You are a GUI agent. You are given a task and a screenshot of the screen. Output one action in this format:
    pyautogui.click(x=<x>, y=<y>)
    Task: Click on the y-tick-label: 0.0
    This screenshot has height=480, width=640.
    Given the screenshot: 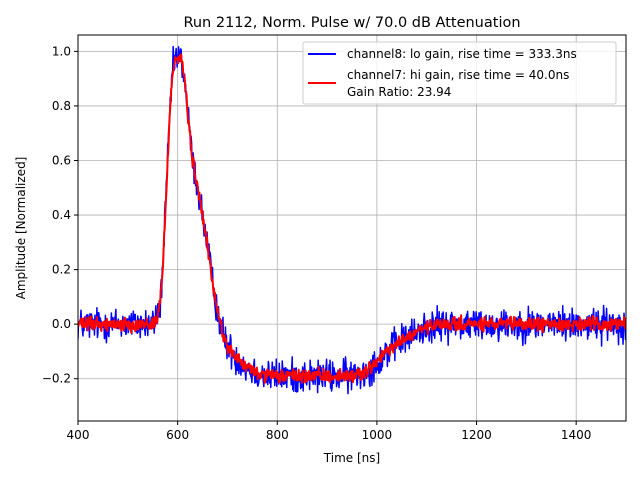 What is the action you would take?
    pyautogui.click(x=61, y=324)
    